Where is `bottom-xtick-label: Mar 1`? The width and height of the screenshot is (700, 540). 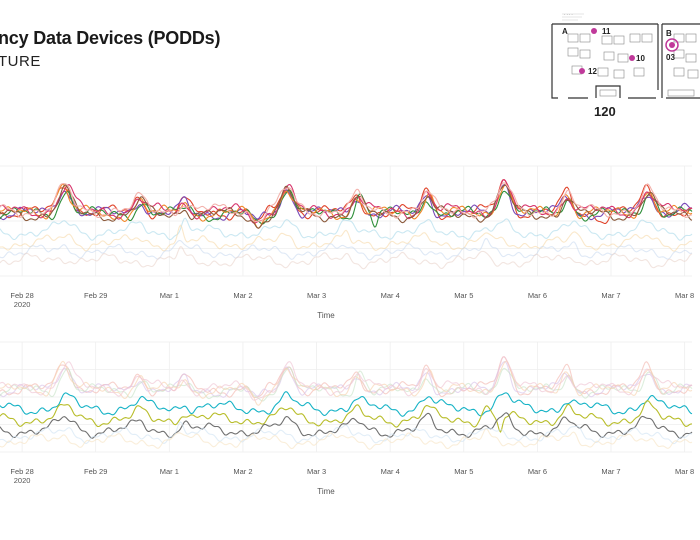 bottom-xtick-label: Mar 1 is located at coordinates (169, 471).